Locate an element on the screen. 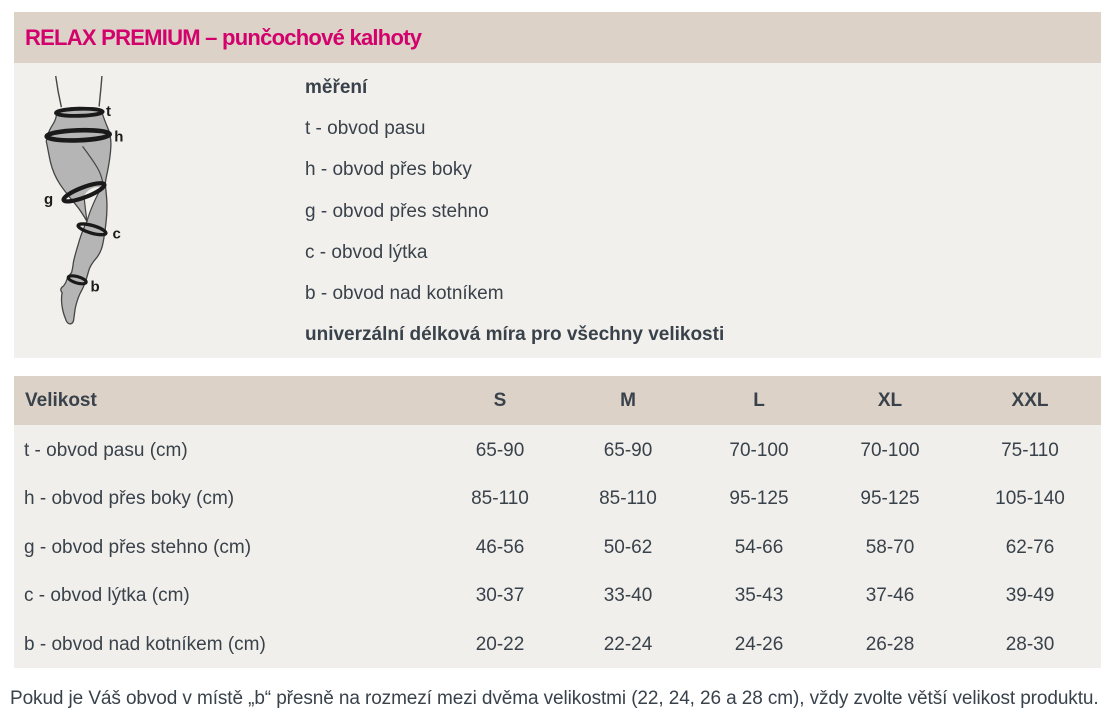 Image resolution: width=1114 pixels, height=718 pixels. svg-text: t is located at coordinates (108, 111).